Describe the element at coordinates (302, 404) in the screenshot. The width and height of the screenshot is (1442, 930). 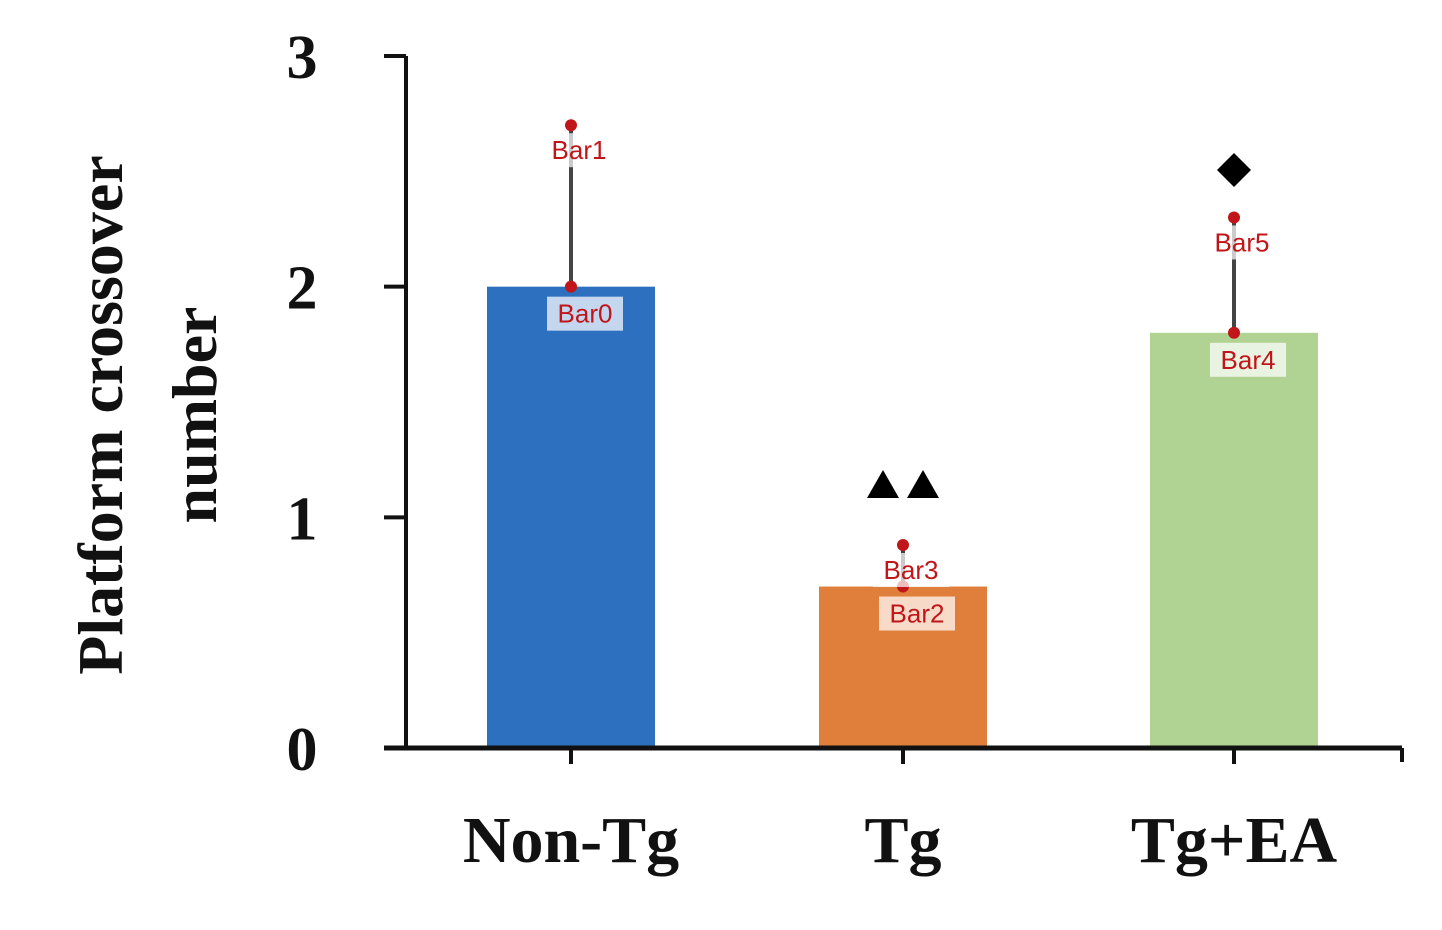
I see `tick-labels: 0 1 2 3` at that location.